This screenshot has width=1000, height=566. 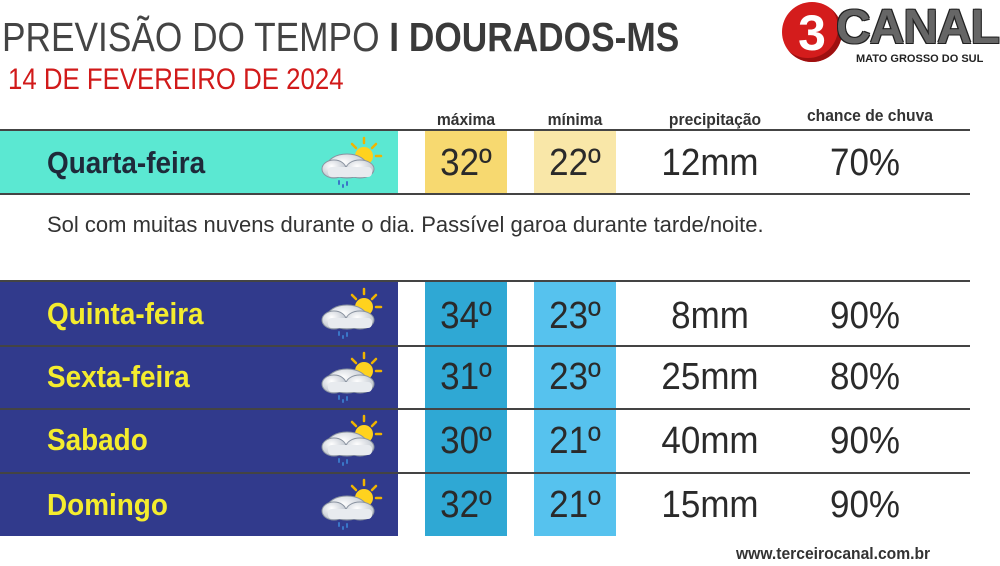 What do you see at coordinates (710, 505) in the screenshot?
I see `precipitation: 15mm` at bounding box center [710, 505].